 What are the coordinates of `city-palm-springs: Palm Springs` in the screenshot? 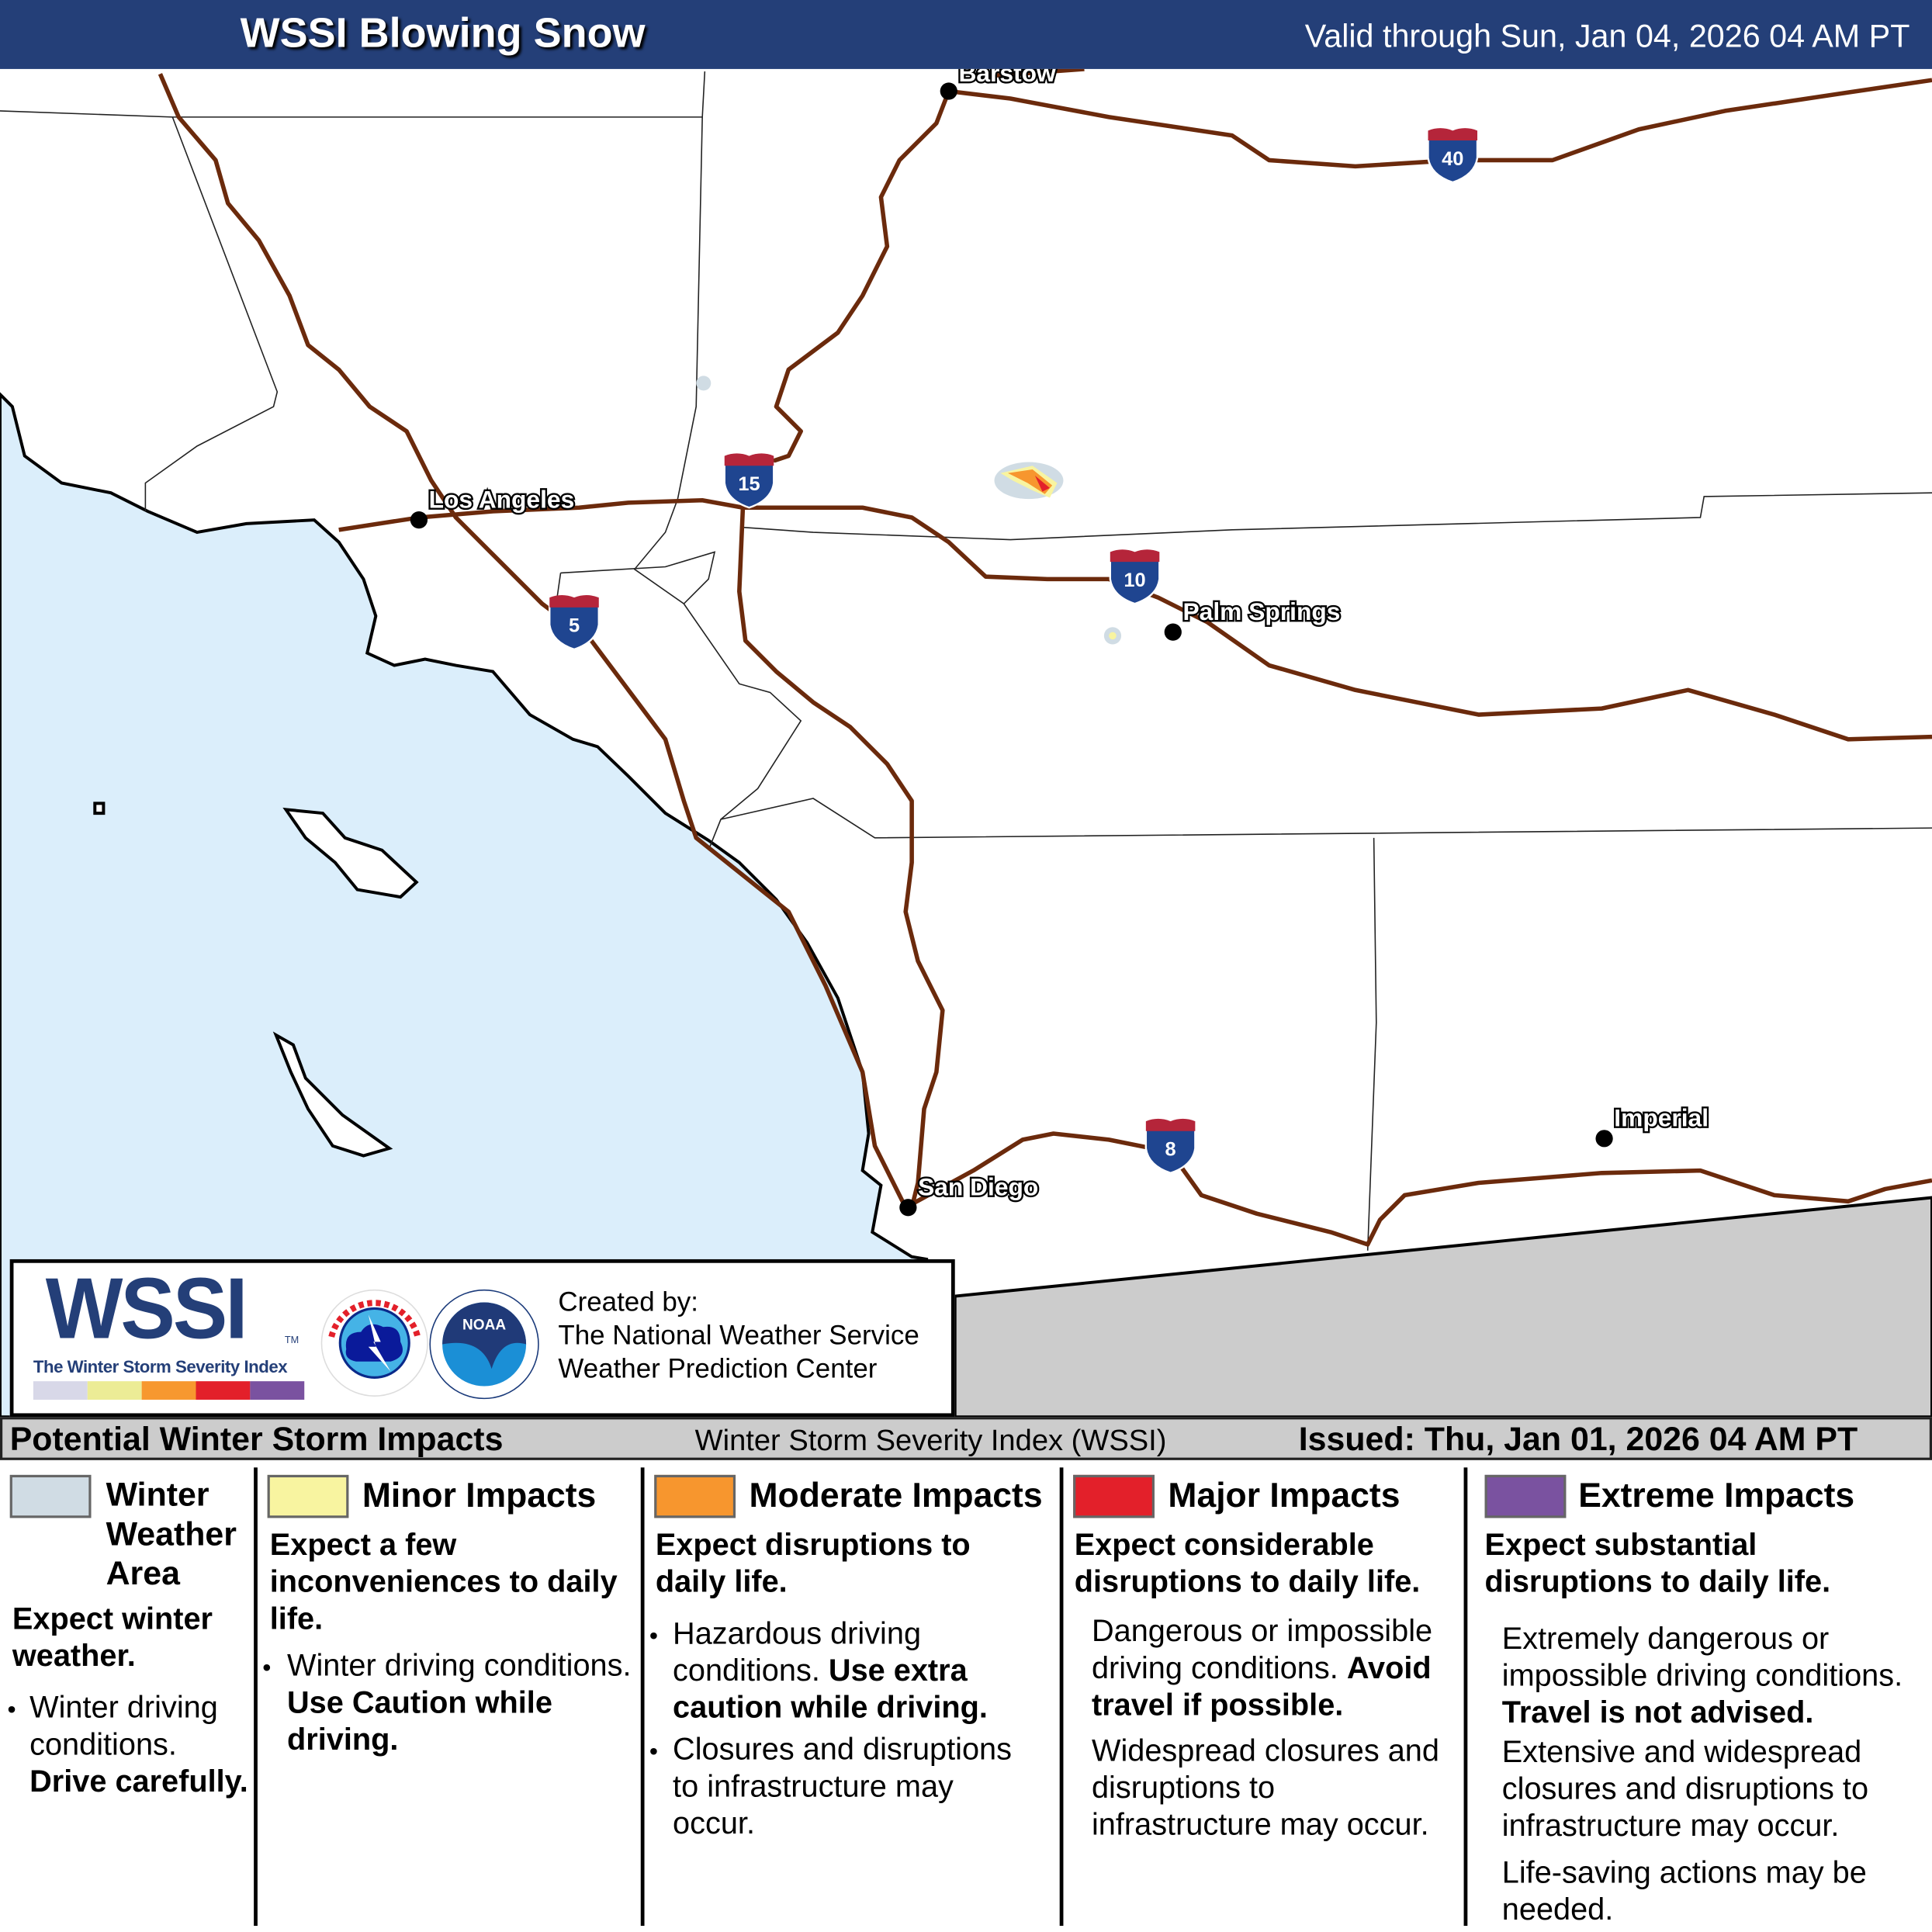 It's located at (1253, 618).